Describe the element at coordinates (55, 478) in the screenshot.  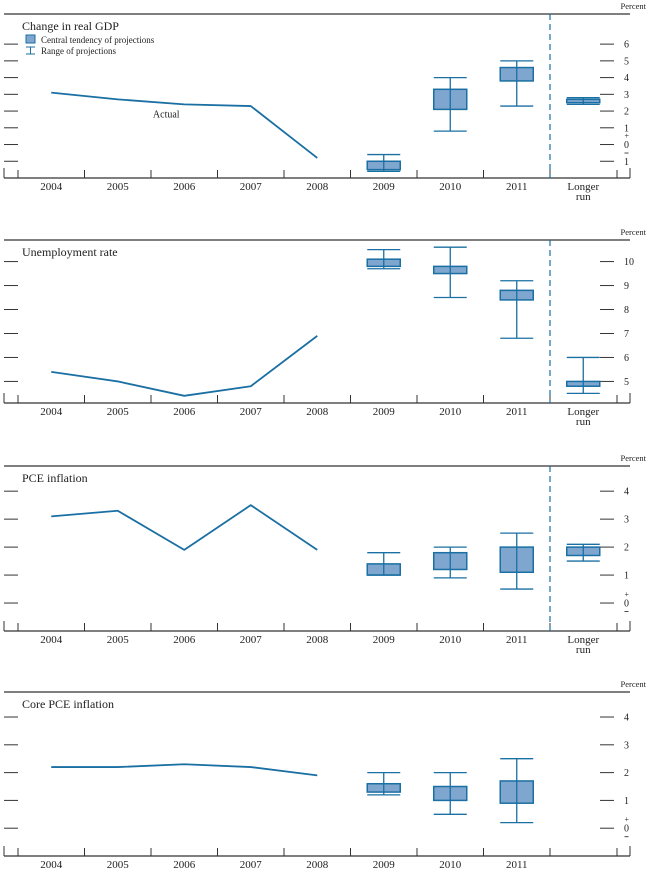
I see `panel-title: PCE inflation` at that location.